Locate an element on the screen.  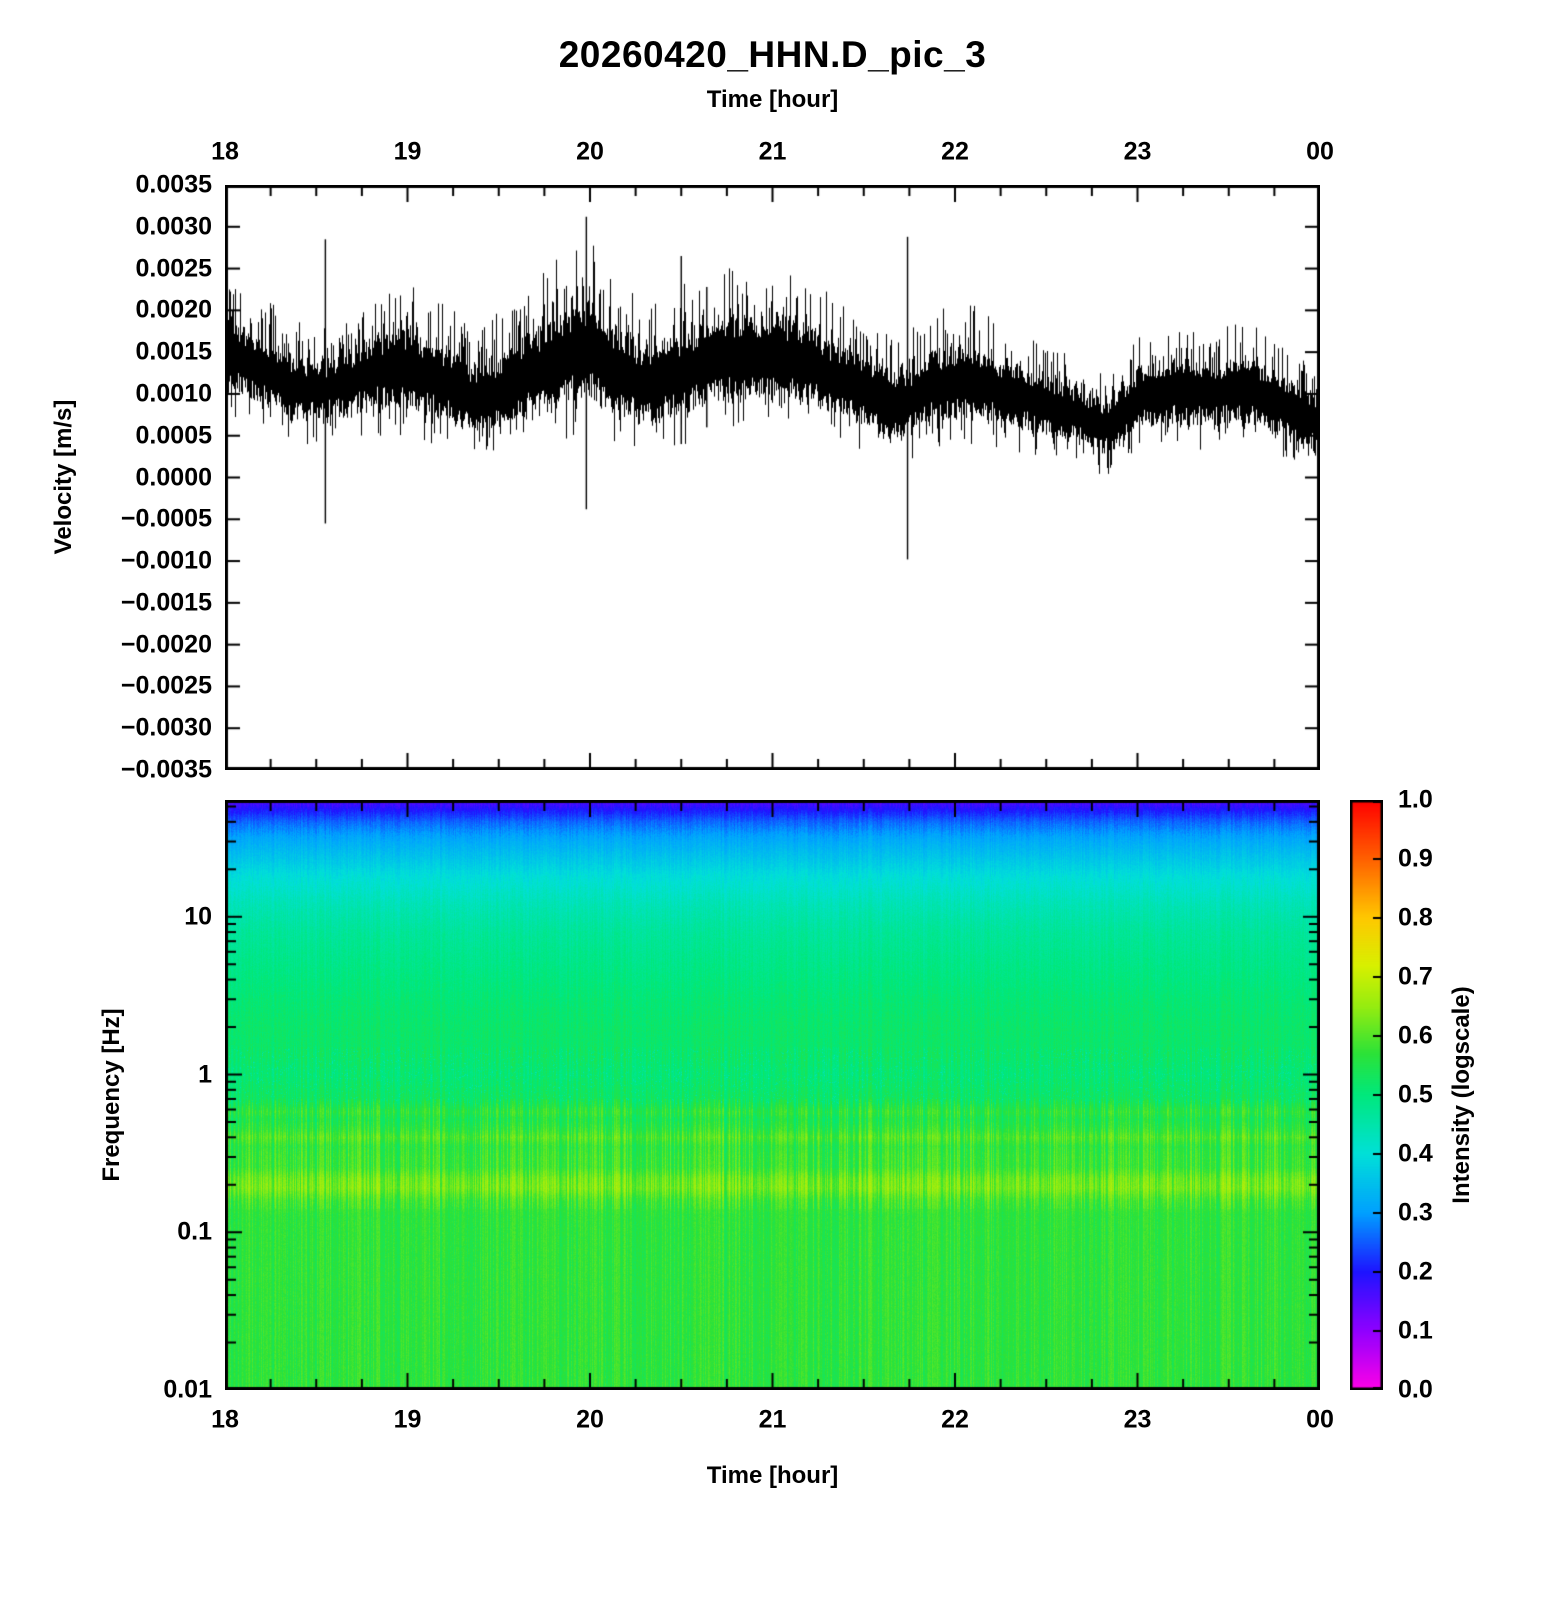
colorbar-tick-label: 0.6 is located at coordinates (1415, 1035).